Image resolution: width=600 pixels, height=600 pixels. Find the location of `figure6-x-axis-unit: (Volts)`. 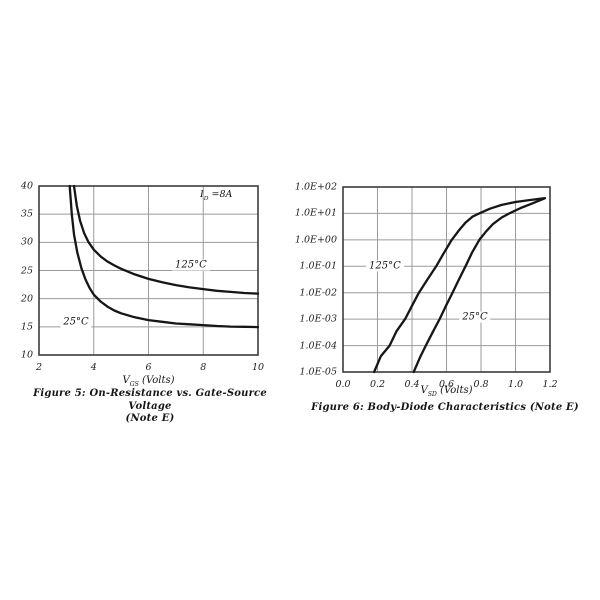

figure6-x-axis-unit: (Volts) is located at coordinates (454, 390).